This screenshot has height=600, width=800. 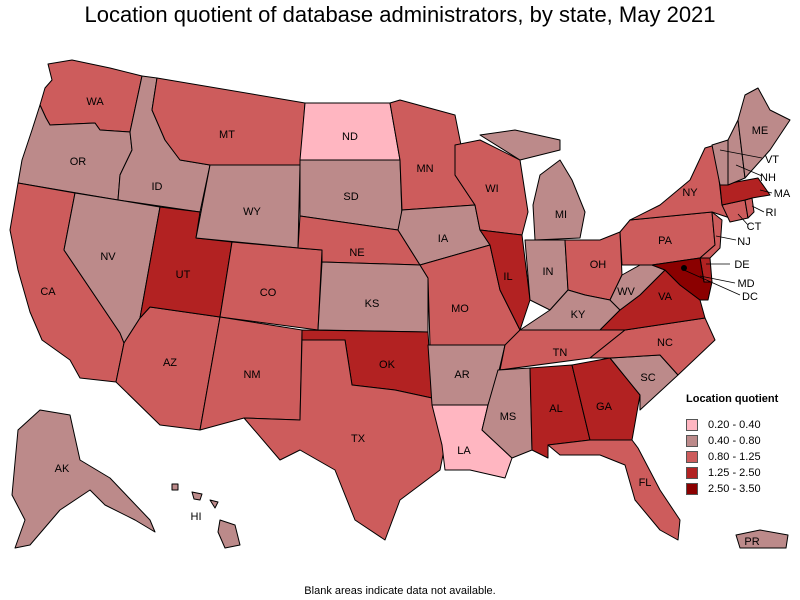 What do you see at coordinates (508, 417) in the screenshot?
I see `state-label-MS: MS` at bounding box center [508, 417].